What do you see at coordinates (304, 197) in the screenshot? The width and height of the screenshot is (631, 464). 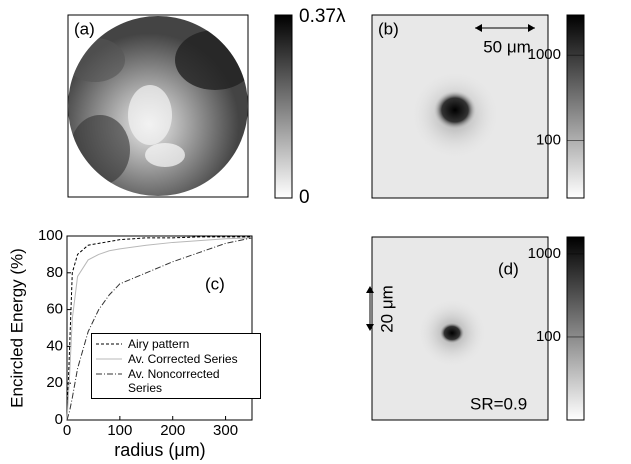 I see `colorbar-tick-label: 0` at bounding box center [304, 197].